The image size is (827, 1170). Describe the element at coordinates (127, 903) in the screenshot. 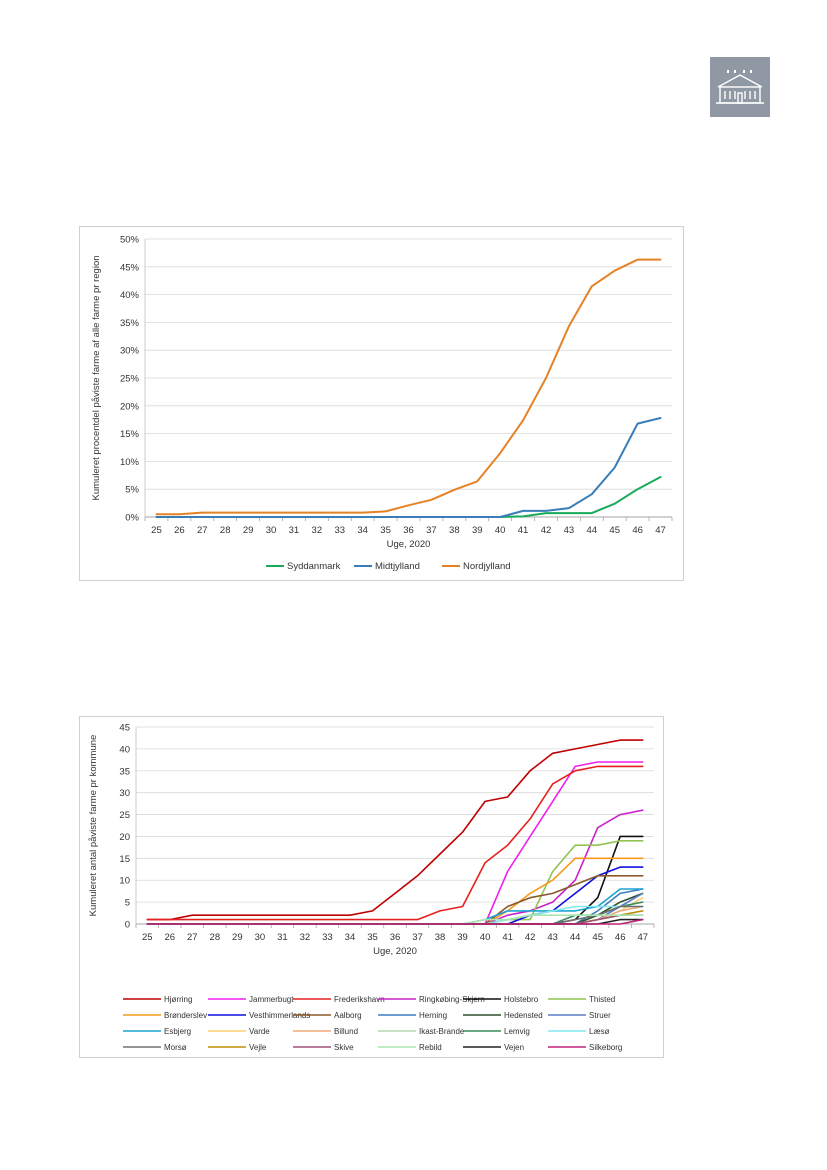

I see `y-tick-label: 5` at that location.